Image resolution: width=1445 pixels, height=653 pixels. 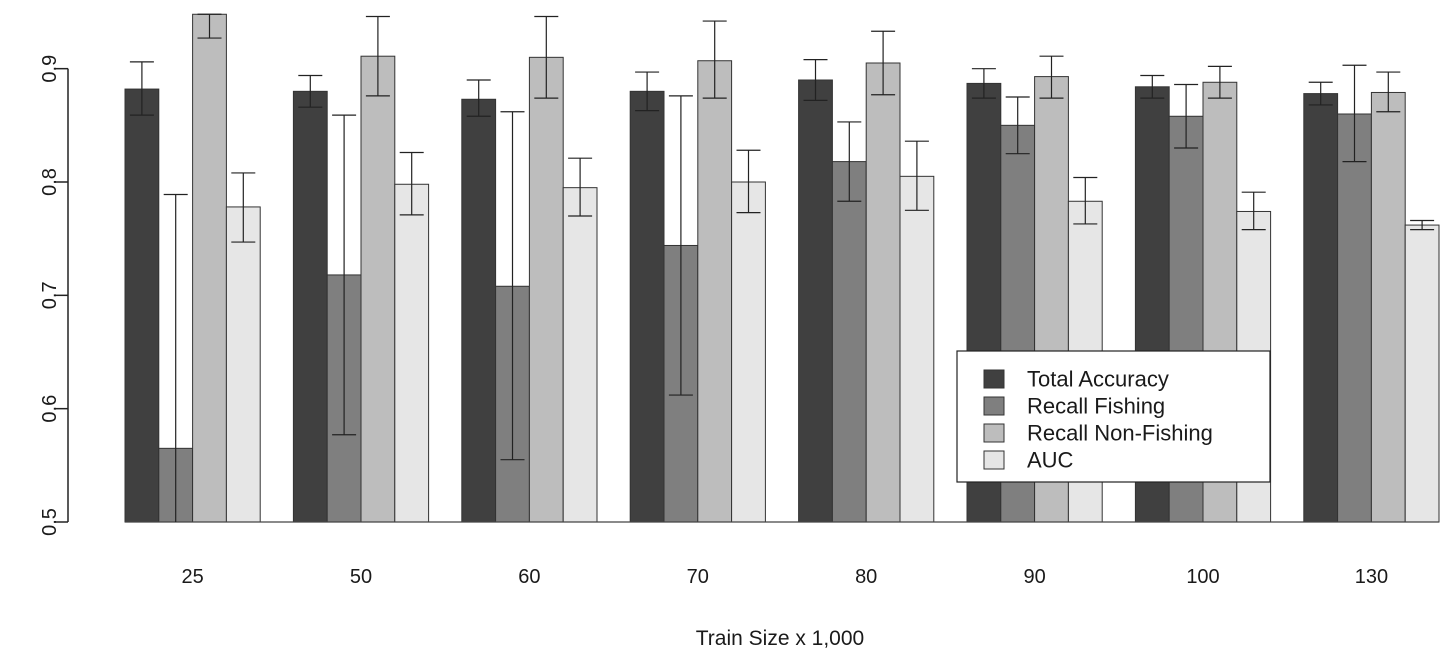 I want to click on legend-box, so click(x=1113, y=416).